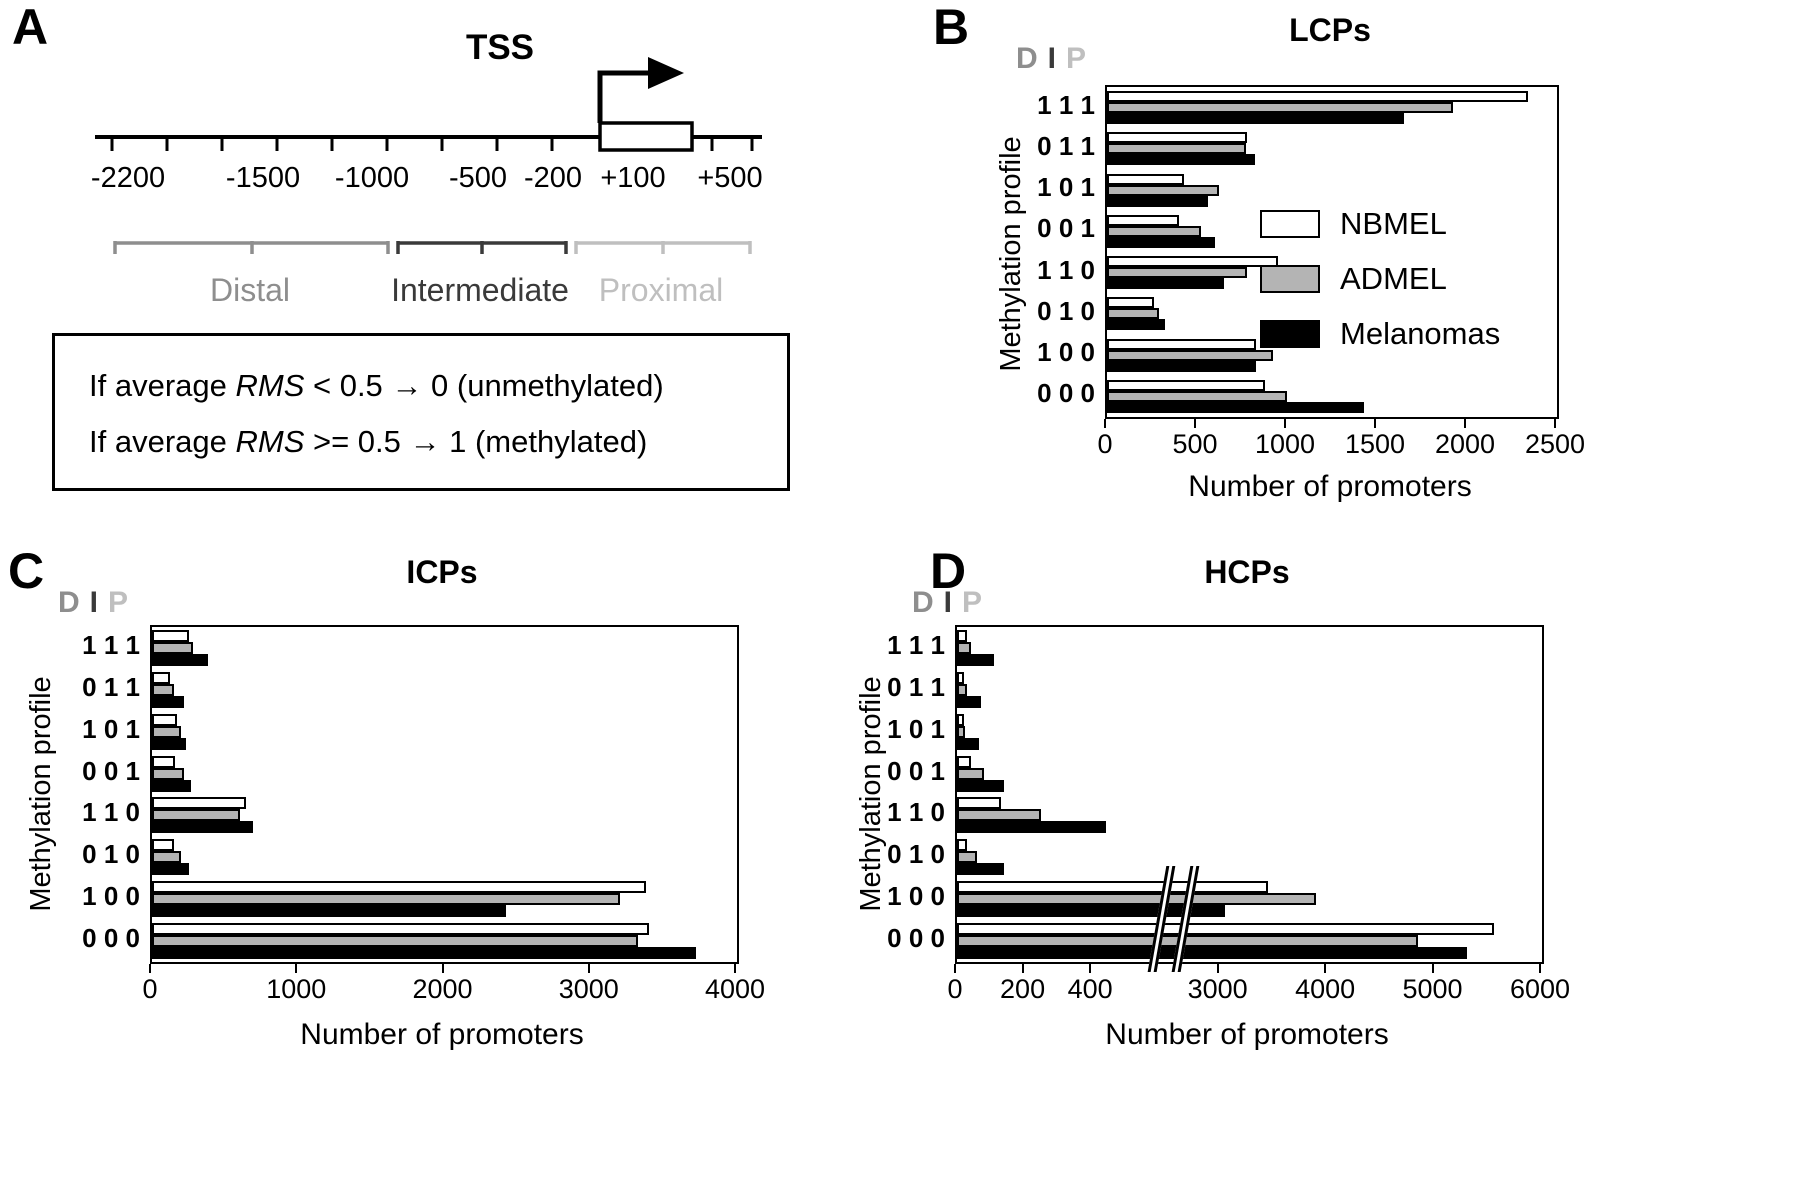 The image size is (1800, 1191). What do you see at coordinates (1130, 303) in the screenshot?
I see `bar-lcps-010-nbmel` at bounding box center [1130, 303].